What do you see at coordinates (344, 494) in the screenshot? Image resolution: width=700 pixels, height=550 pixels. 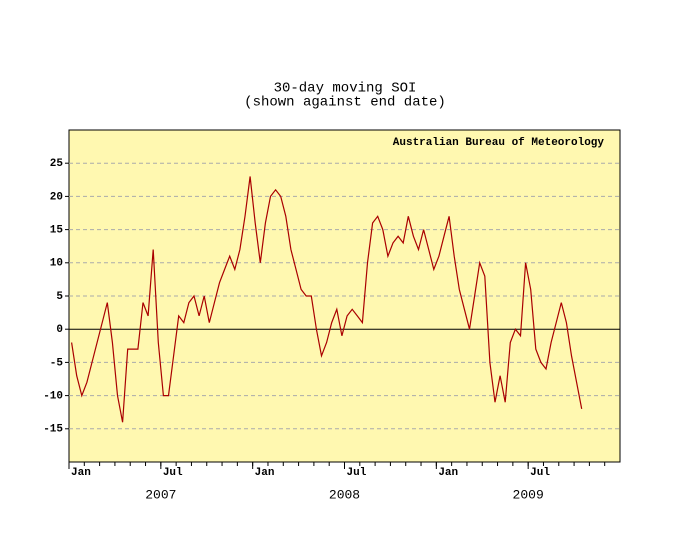 I see `year-label: 2008` at bounding box center [344, 494].